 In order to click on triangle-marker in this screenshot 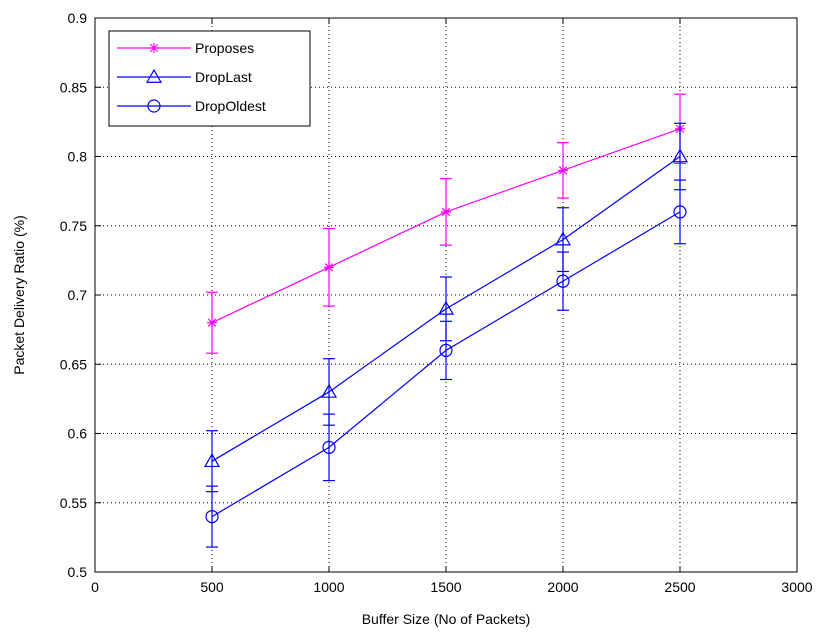, I will do `click(154, 75)`.